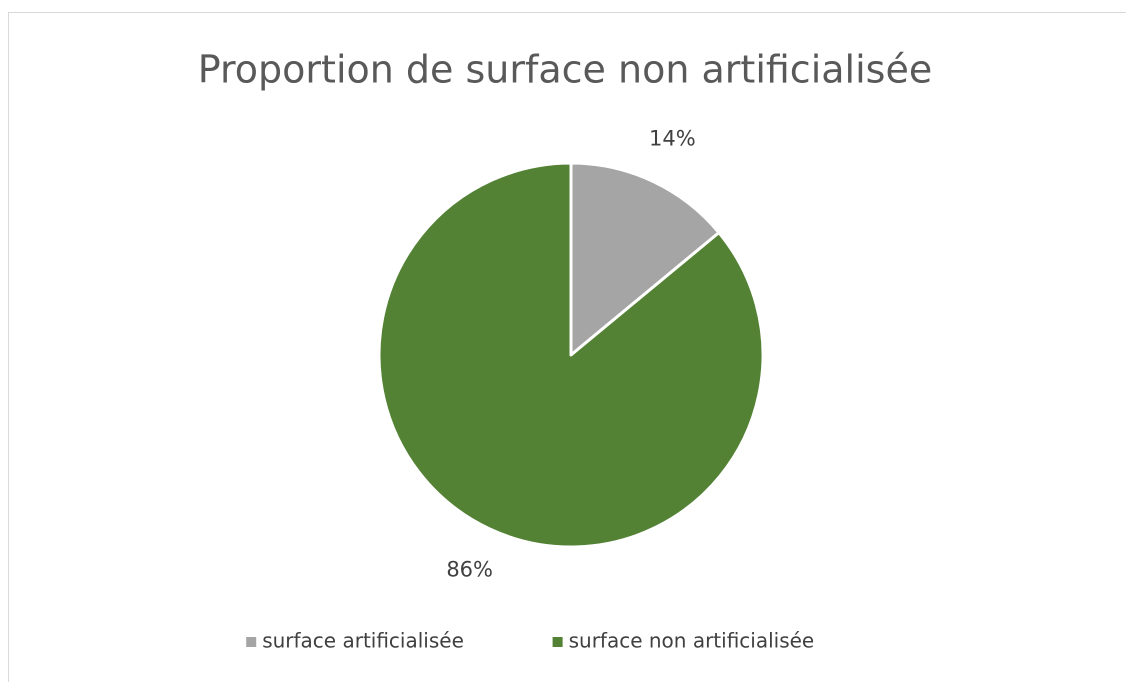 Image resolution: width=1126 pixels, height=682 pixels. What do you see at coordinates (363, 641) in the screenshot?
I see `legend-label: surface artificialisée` at bounding box center [363, 641].